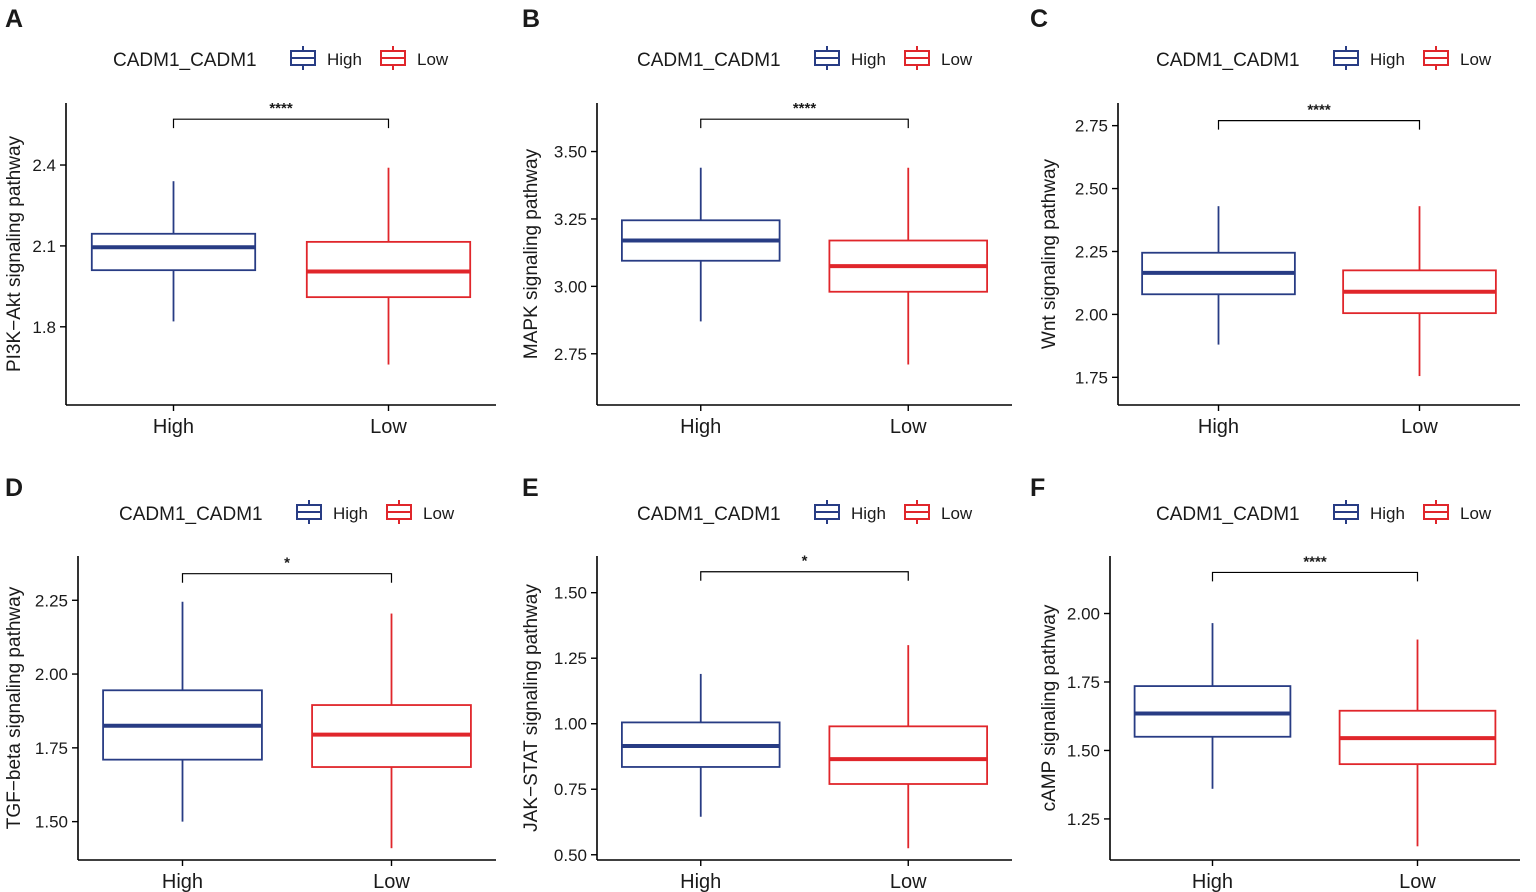 The width and height of the screenshot is (1536, 892). What do you see at coordinates (14, 253) in the screenshot?
I see `y-axis-label: PI3K−Akt signaling pathway` at bounding box center [14, 253].